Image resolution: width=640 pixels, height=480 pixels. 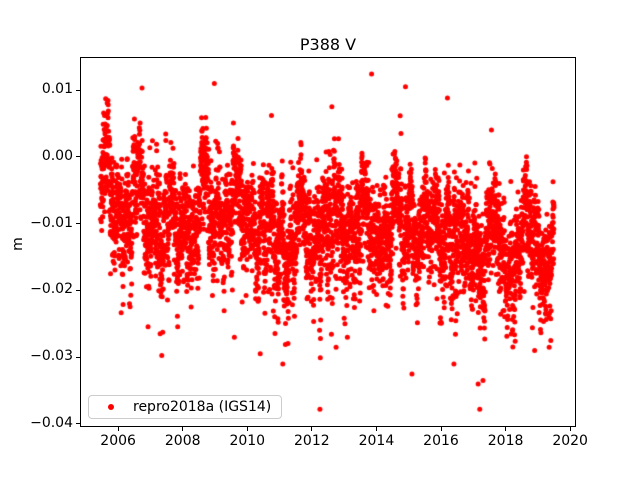 I want to click on y-tick-label: 0.00, so click(x=57, y=155).